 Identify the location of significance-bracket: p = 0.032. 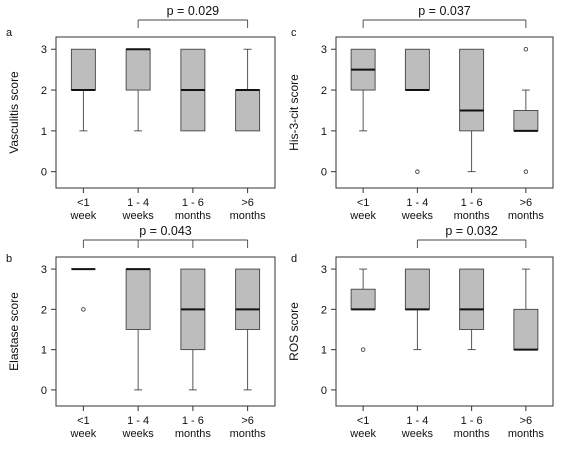
(471, 236).